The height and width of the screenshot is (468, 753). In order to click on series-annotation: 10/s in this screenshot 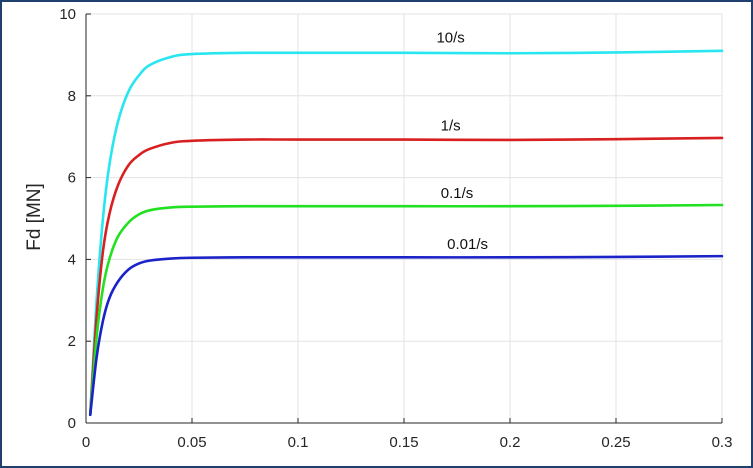, I will do `click(450, 38)`.